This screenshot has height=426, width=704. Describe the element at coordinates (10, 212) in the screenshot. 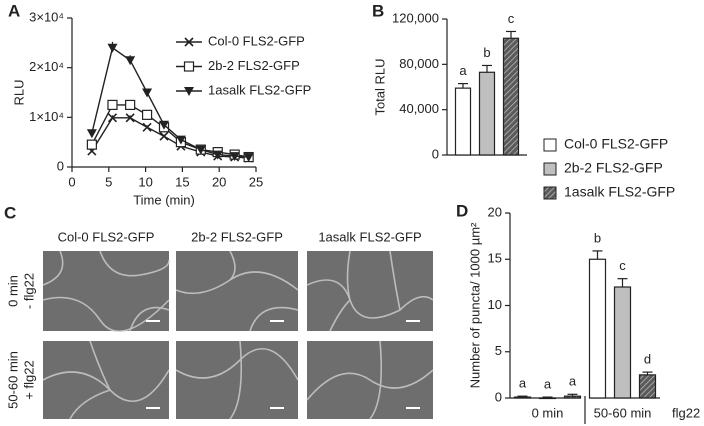

I see `panel-label: C` at that location.